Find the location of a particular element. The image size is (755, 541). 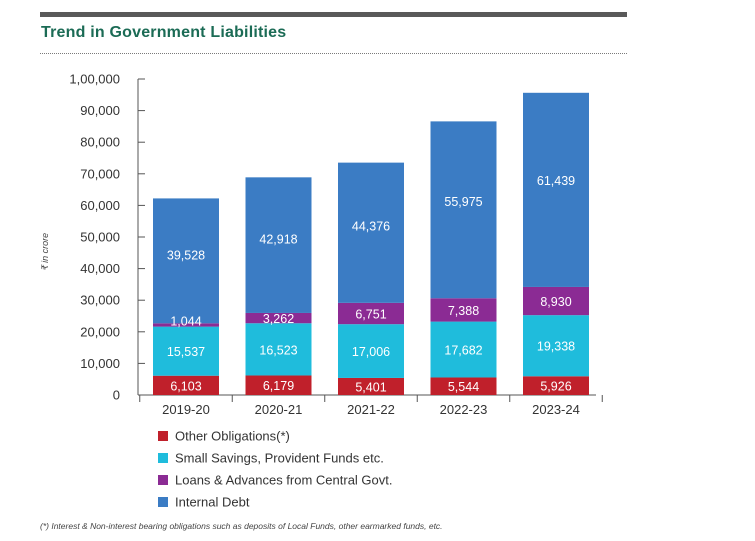

y-tick-label: 40,000 is located at coordinates (100, 268).